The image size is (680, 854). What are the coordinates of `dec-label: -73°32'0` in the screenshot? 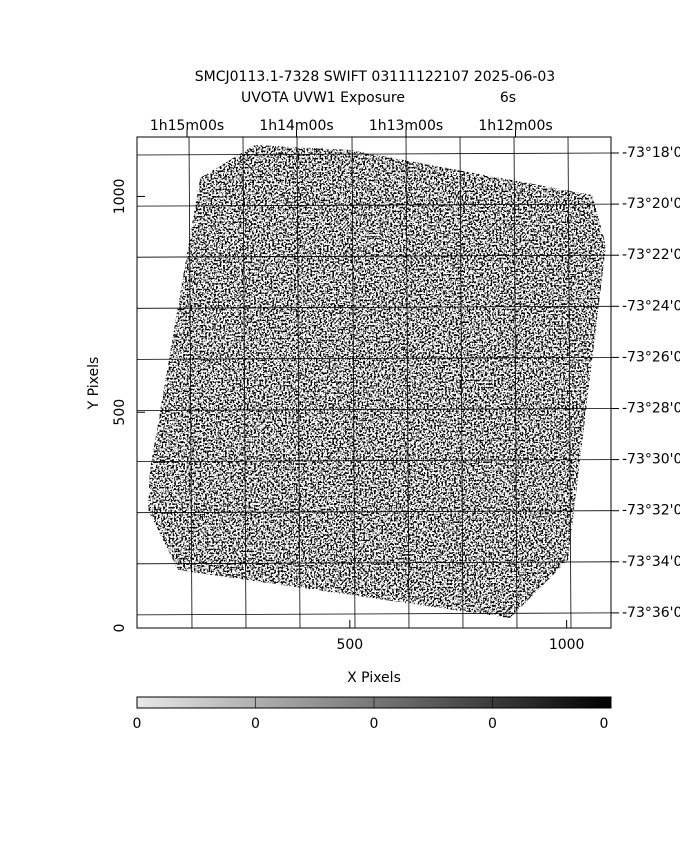 It's located at (651, 511).